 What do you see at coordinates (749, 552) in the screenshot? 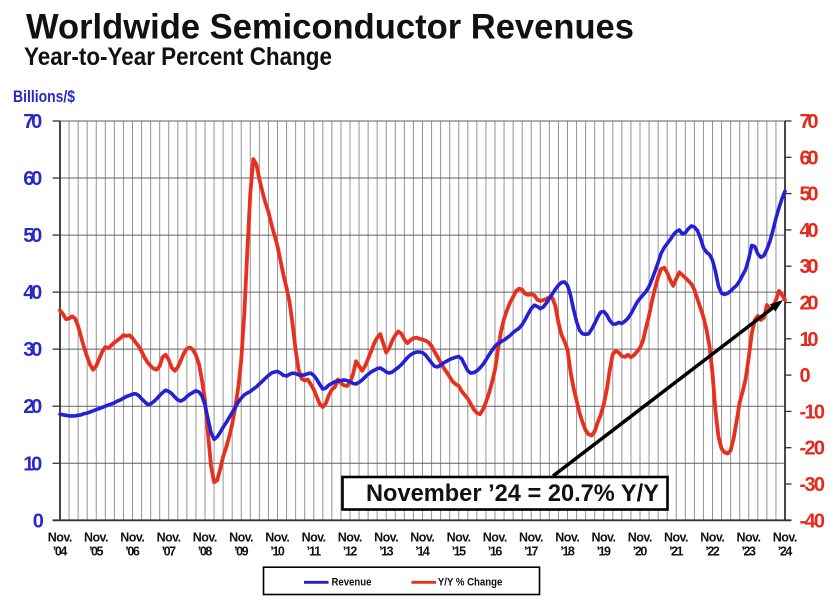
I see `svg-text: ’23` at bounding box center [749, 552].